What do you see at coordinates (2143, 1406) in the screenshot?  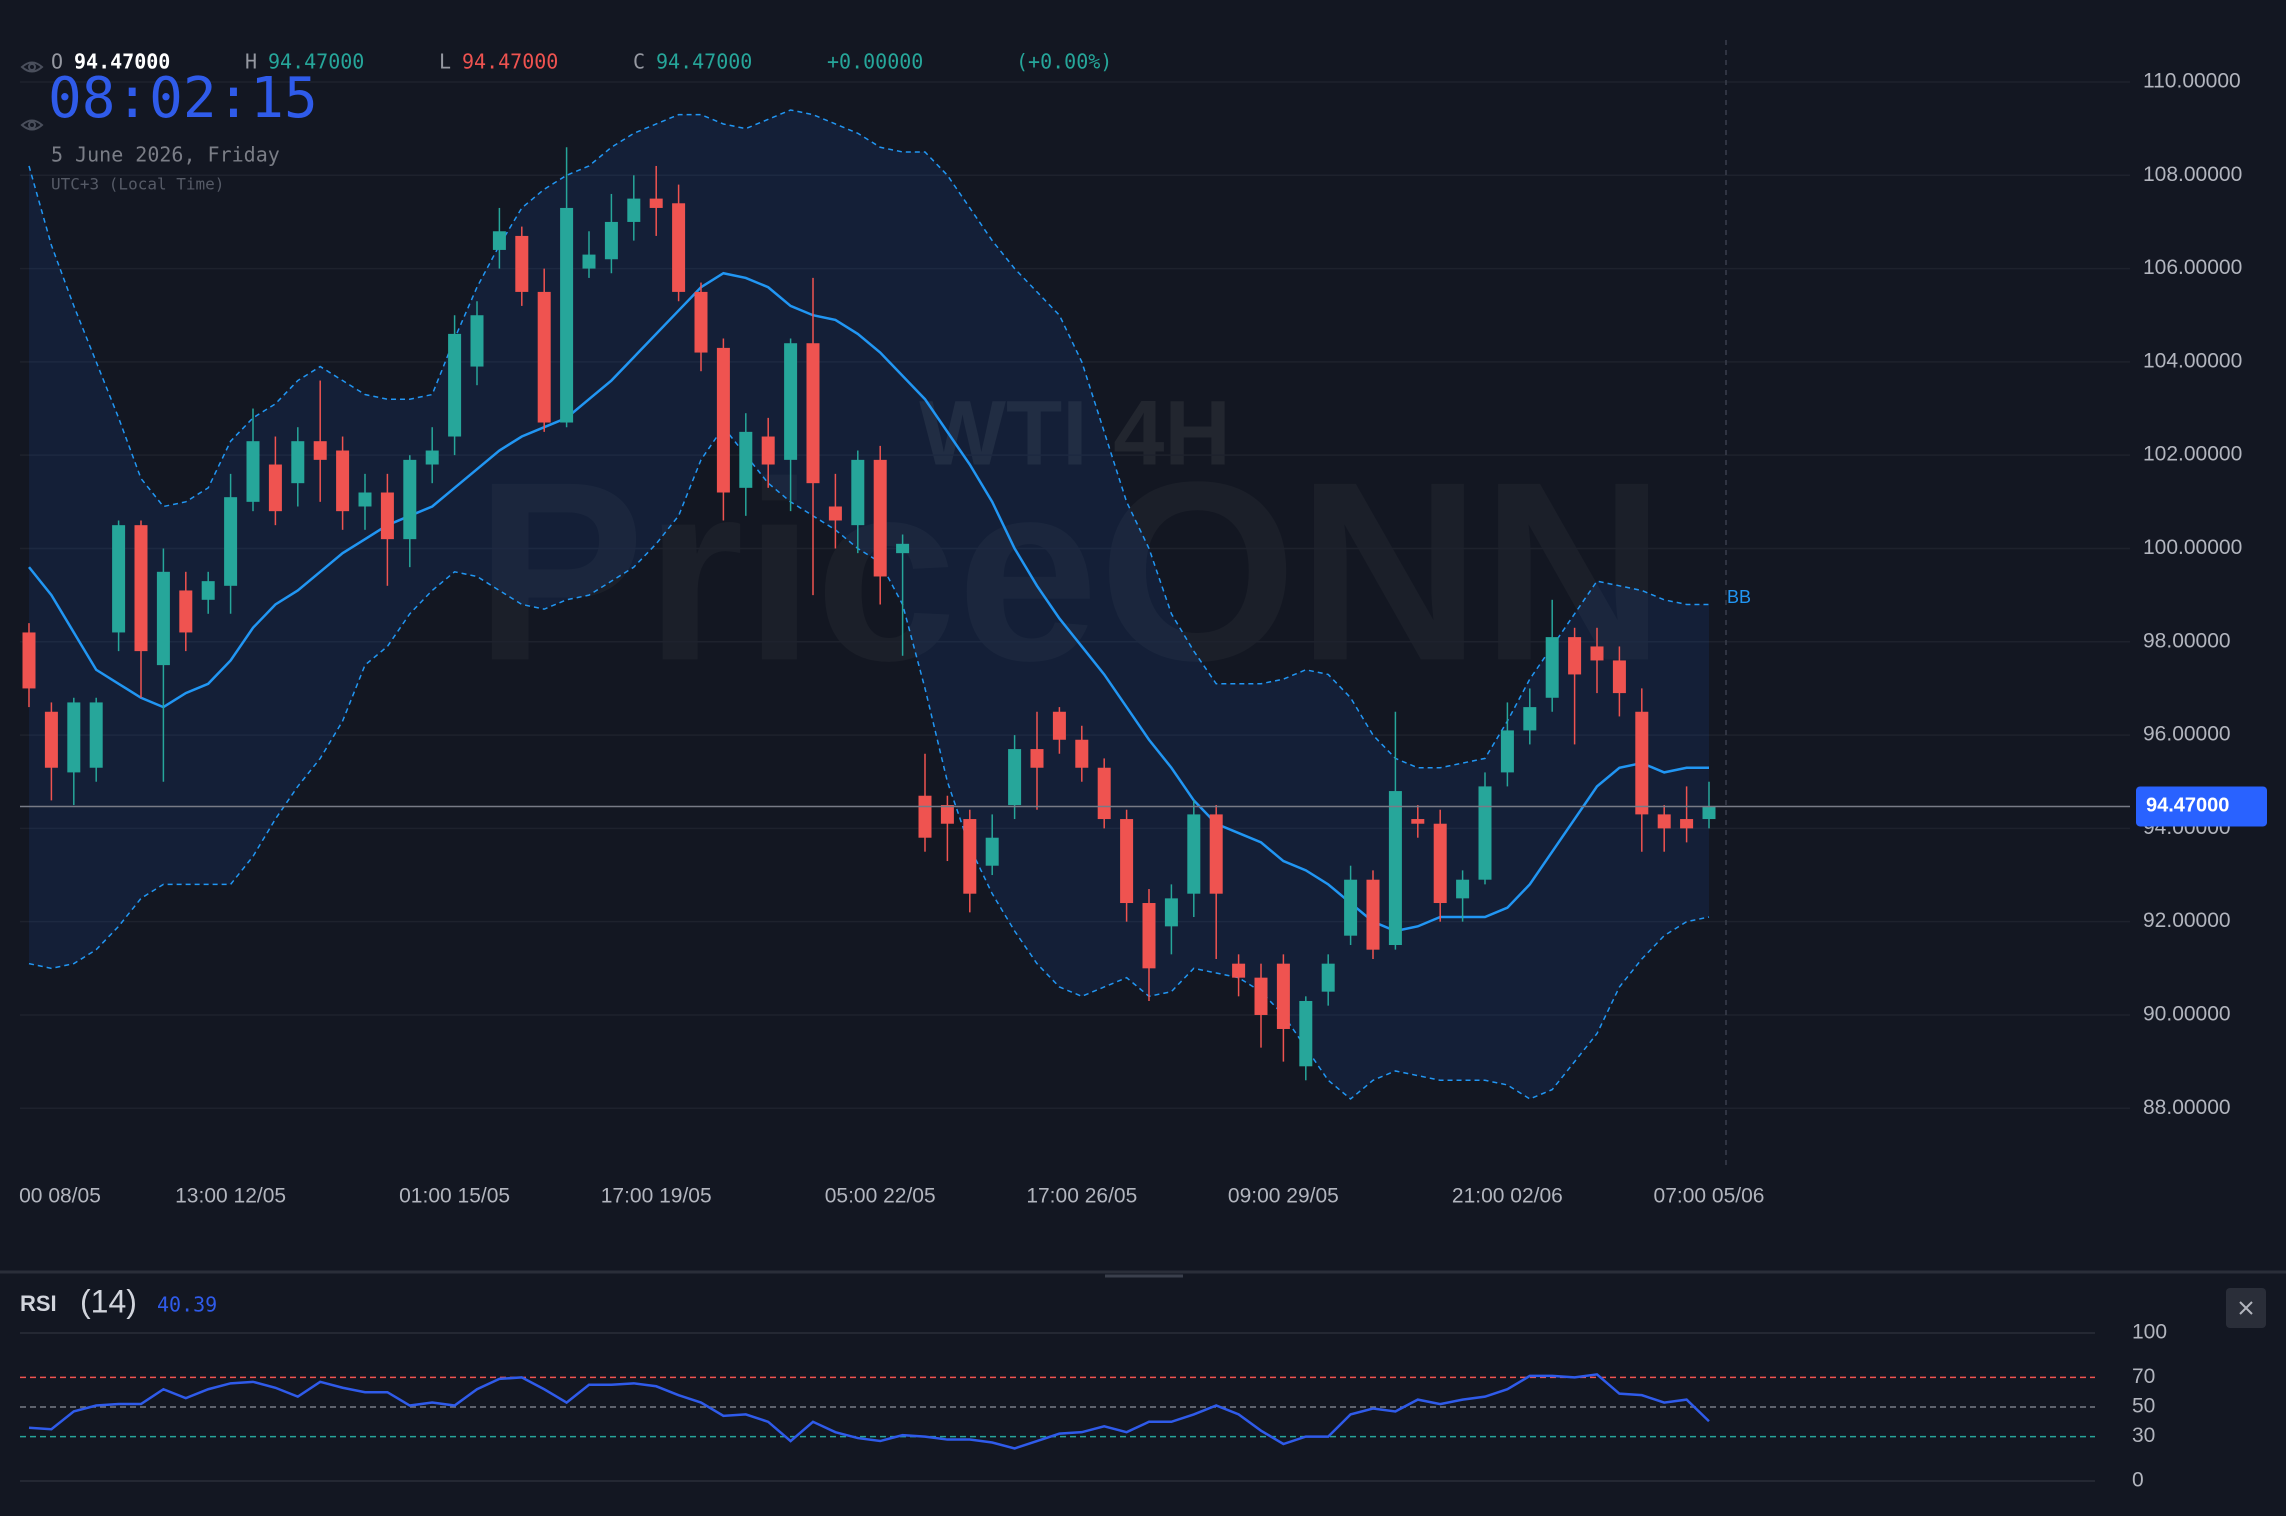 I see `rsi-tick-label: 50` at bounding box center [2143, 1406].